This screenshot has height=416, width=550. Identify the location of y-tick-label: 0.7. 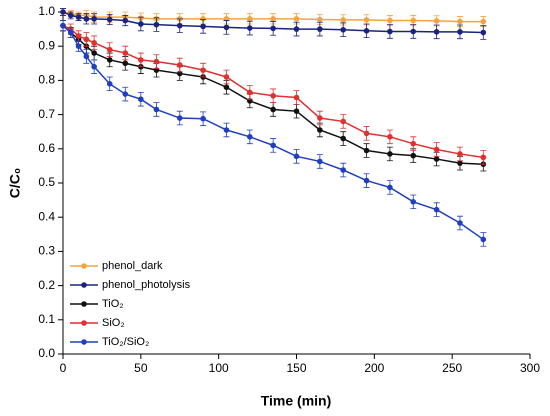
(46, 114).